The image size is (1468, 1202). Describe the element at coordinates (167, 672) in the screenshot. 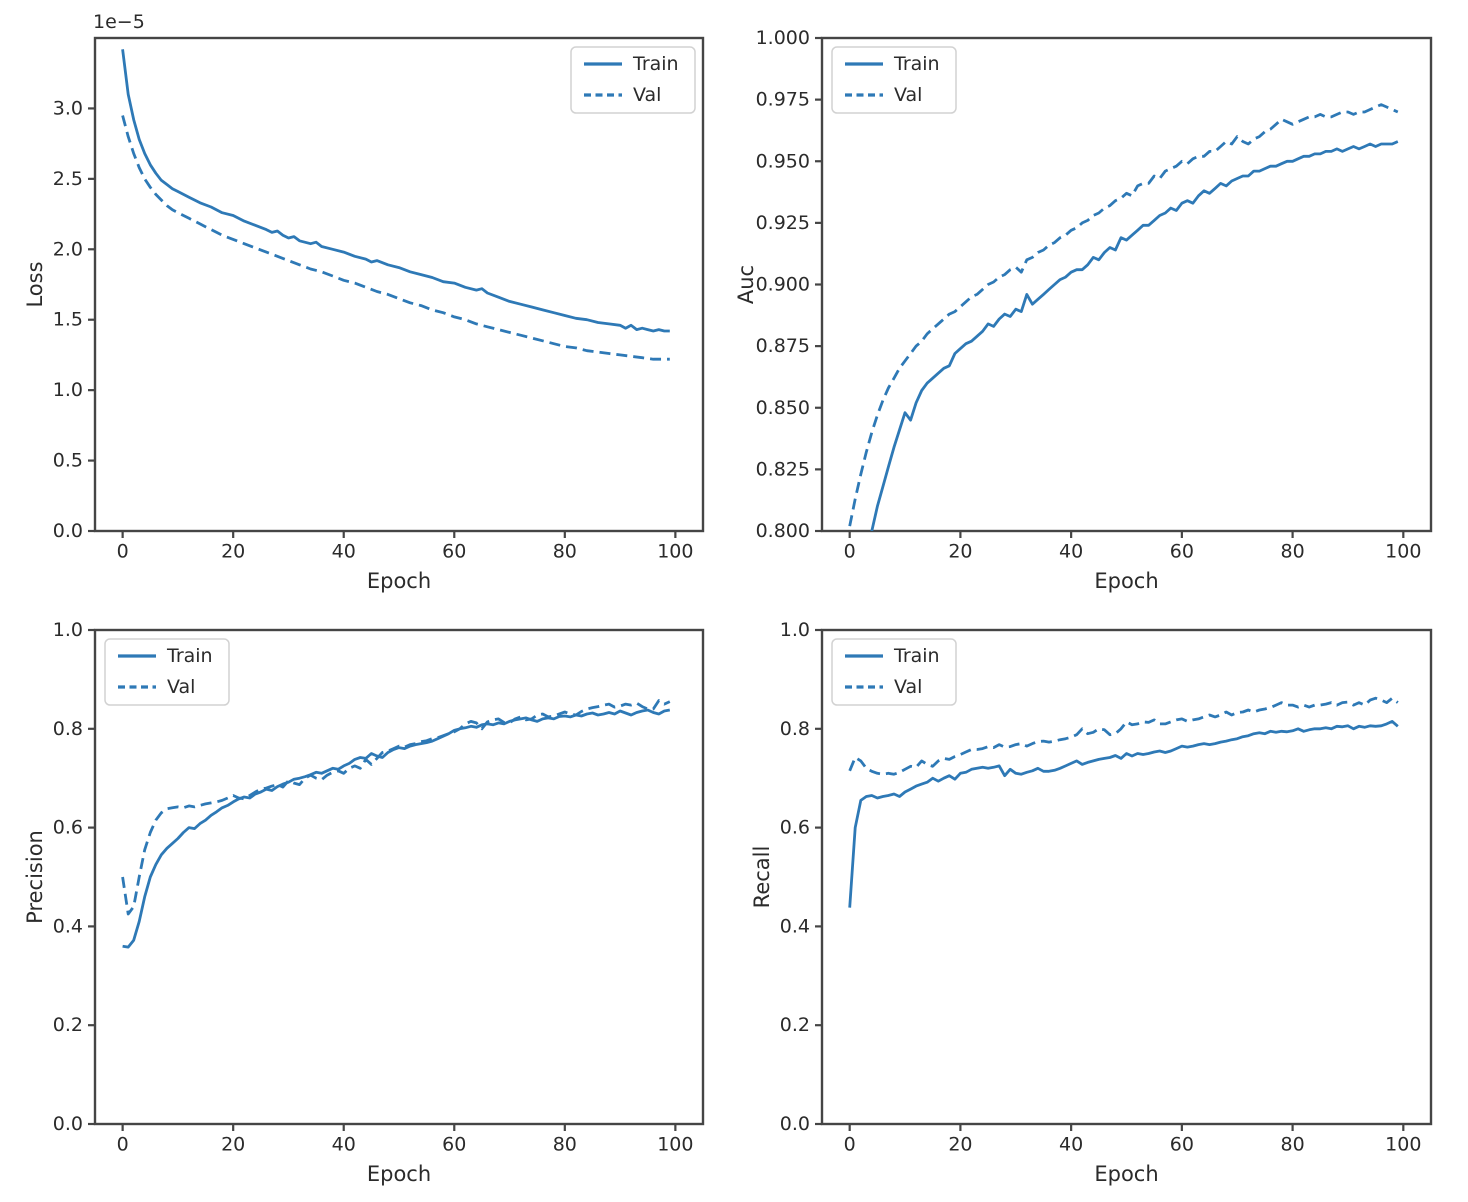

I see `precision-legend: Train Val` at that location.